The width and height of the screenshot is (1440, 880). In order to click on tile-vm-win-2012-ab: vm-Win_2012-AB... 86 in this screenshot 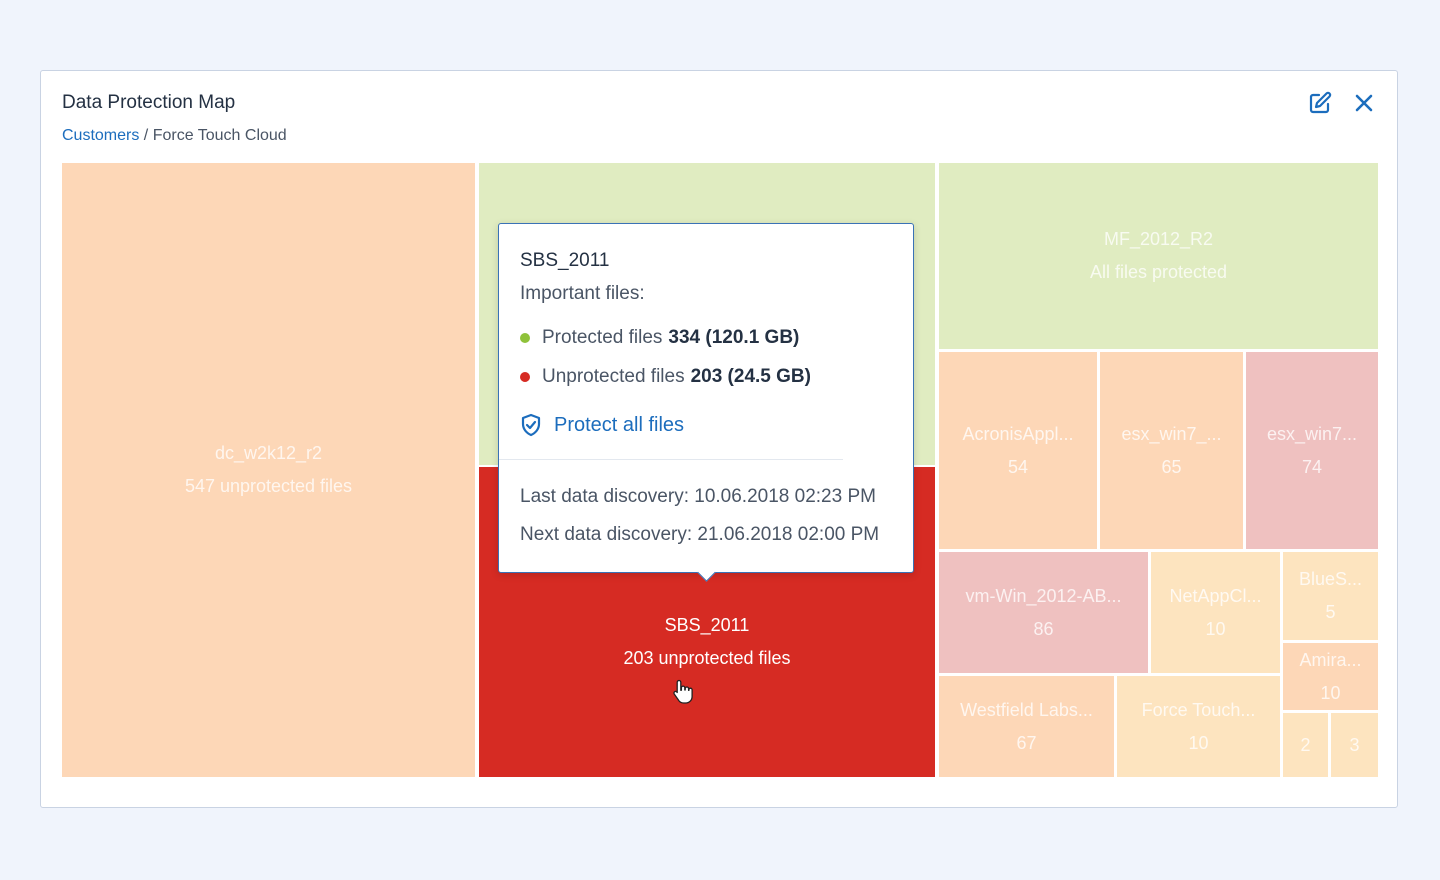, I will do `click(1043, 612)`.